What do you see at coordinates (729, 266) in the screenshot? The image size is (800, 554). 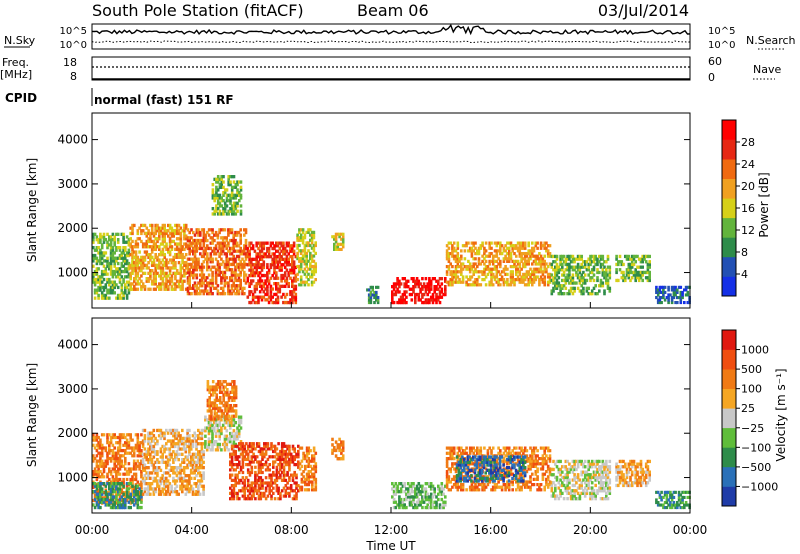 I see `colorbar-swatch` at bounding box center [729, 266].